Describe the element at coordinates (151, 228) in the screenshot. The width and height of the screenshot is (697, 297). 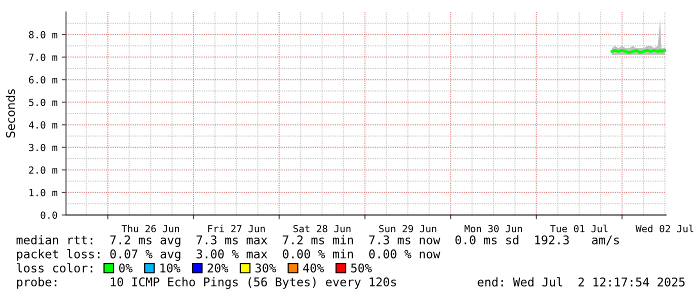
I see `x-tick-label: Thu 26 Jun` at that location.